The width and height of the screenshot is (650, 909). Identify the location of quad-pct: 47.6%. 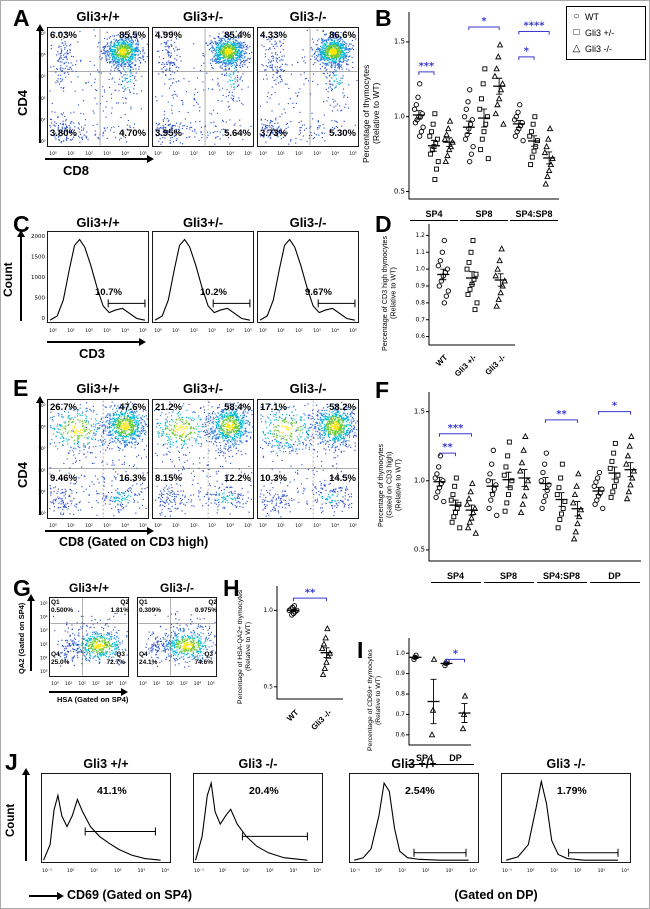
(132, 407).